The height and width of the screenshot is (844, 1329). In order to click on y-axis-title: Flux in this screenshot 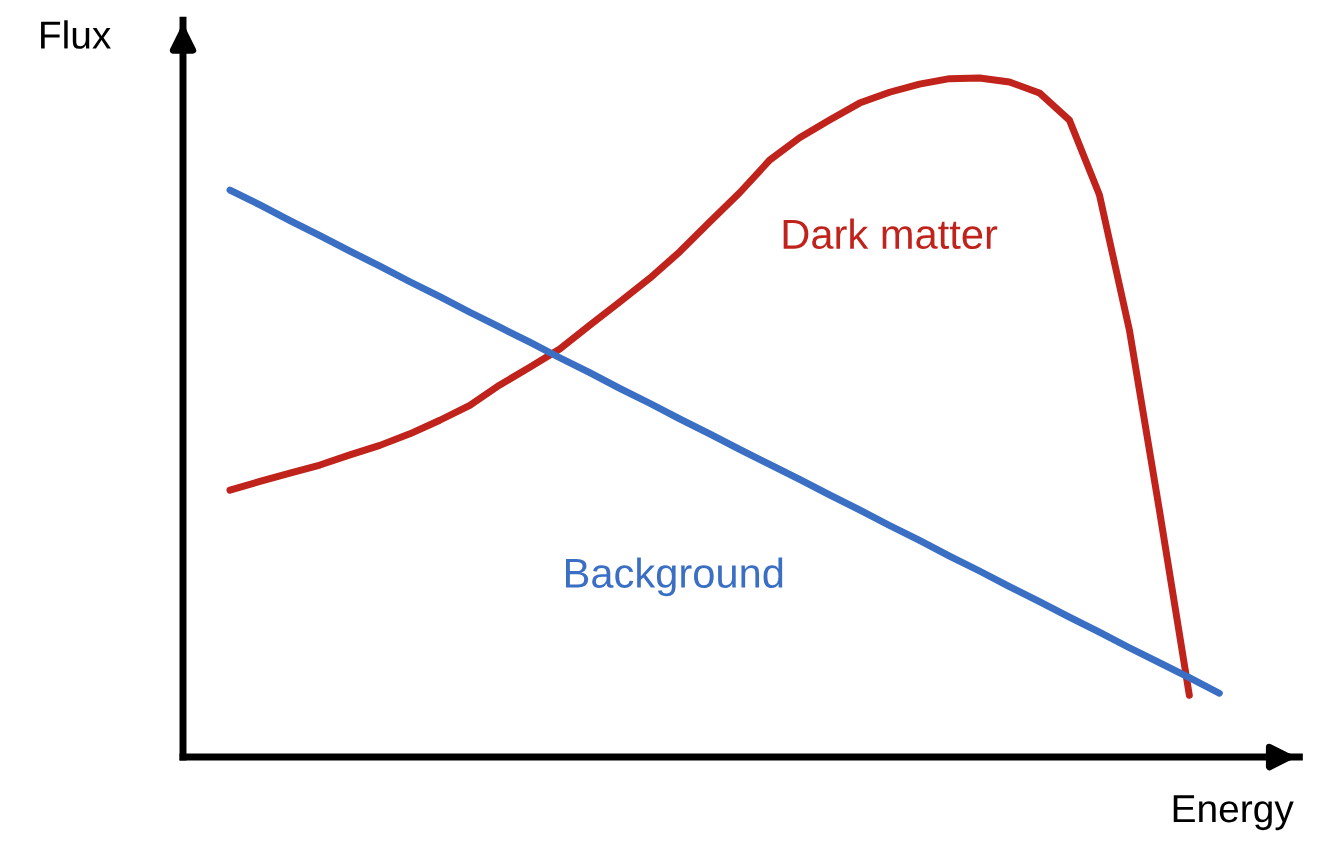, I will do `click(76, 34)`.